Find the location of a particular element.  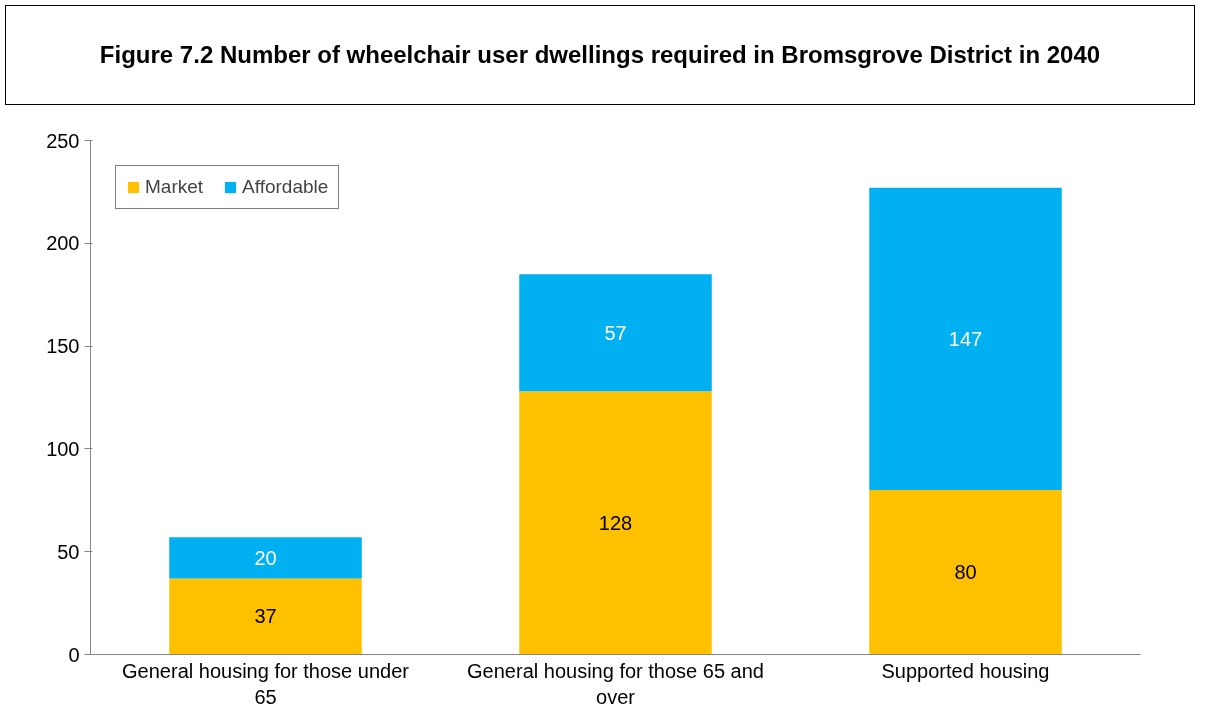

legend-label: Affordable is located at coordinates (285, 187).